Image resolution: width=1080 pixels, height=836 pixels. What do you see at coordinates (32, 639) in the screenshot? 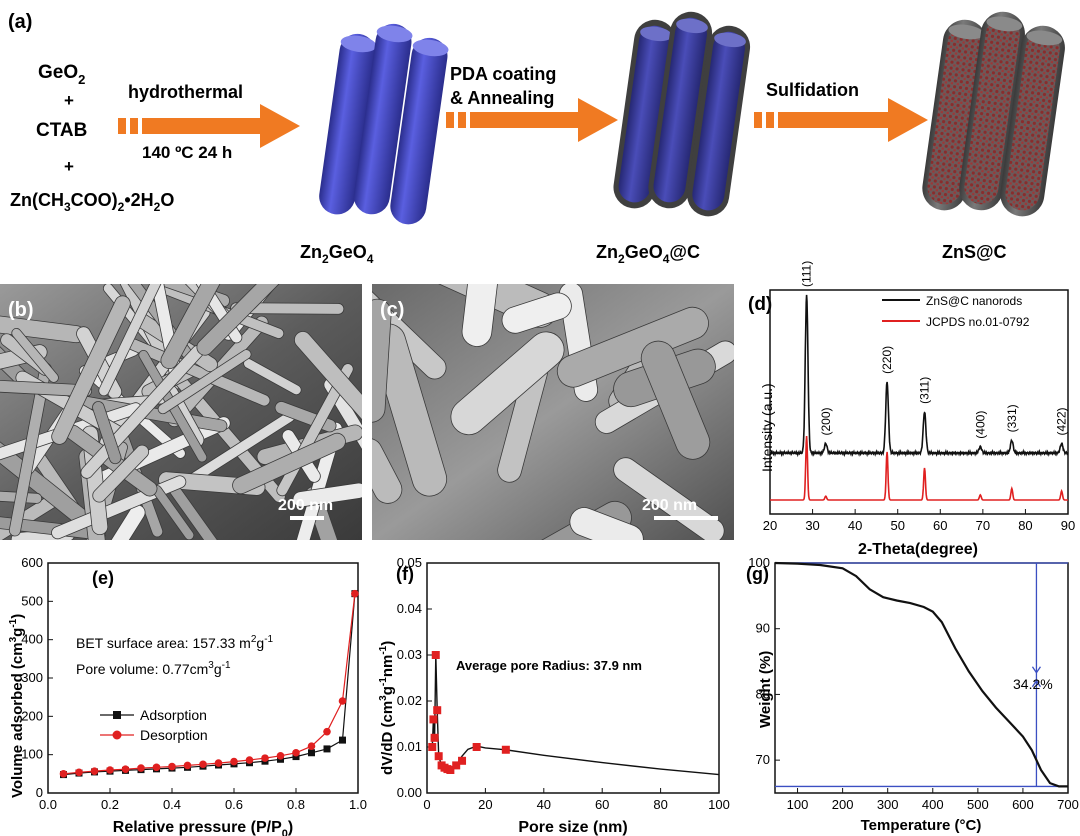
I see `bet-y-tick-label: 400` at bounding box center [32, 639].